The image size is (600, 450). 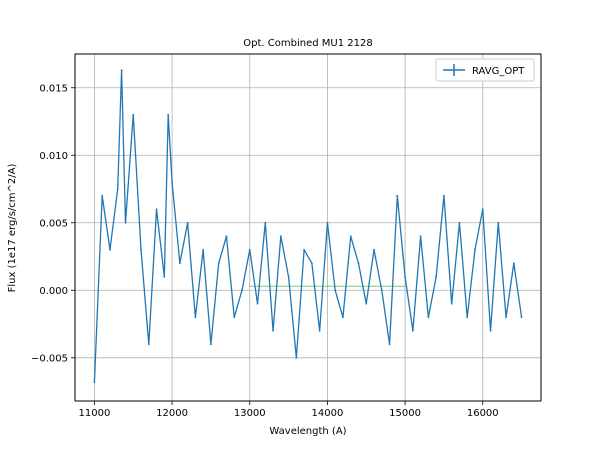 I want to click on chart-title: Opt. Combined MU1 2128, so click(x=307, y=43).